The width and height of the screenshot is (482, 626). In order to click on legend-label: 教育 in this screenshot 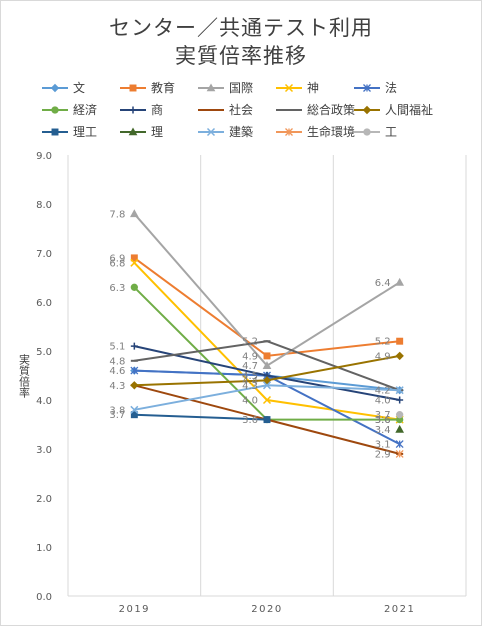, I will do `click(163, 87)`.